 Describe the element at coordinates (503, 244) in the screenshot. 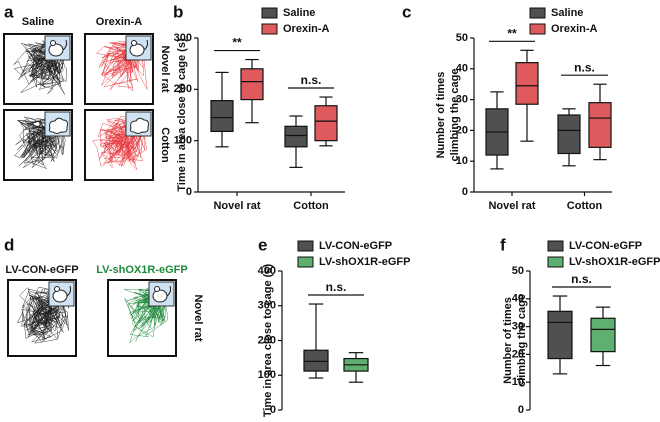

I see `panel-letter: f` at that location.